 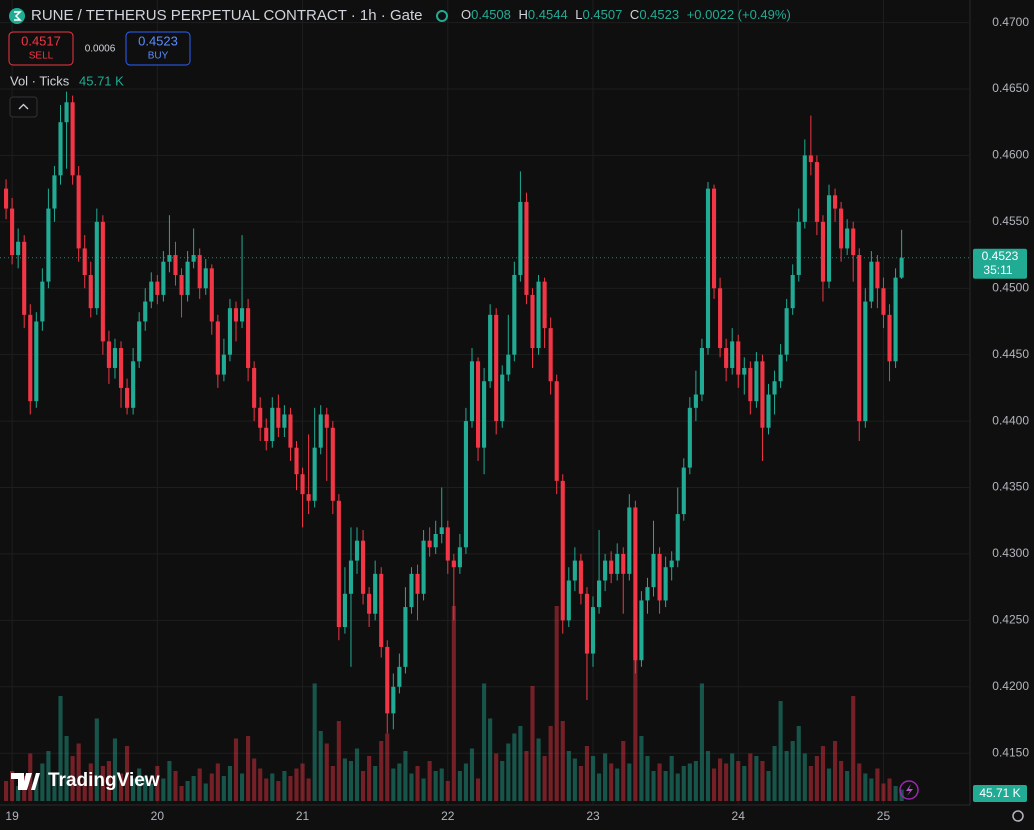 What do you see at coordinates (1018, 816) in the screenshot?
I see `settings-button` at bounding box center [1018, 816].